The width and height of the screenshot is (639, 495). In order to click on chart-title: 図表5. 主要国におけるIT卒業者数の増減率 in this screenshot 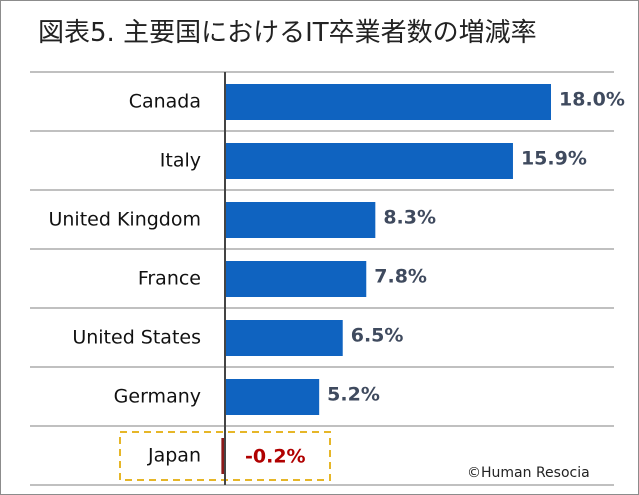, I will do `click(287, 33)`.